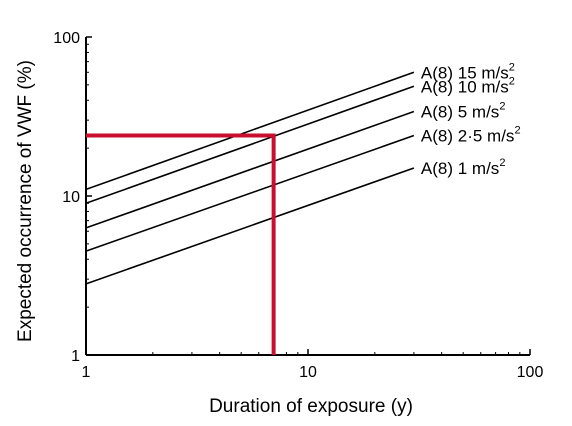 This screenshot has height=426, width=572. I want to click on series-label-sup-2: 2, so click(502, 106).